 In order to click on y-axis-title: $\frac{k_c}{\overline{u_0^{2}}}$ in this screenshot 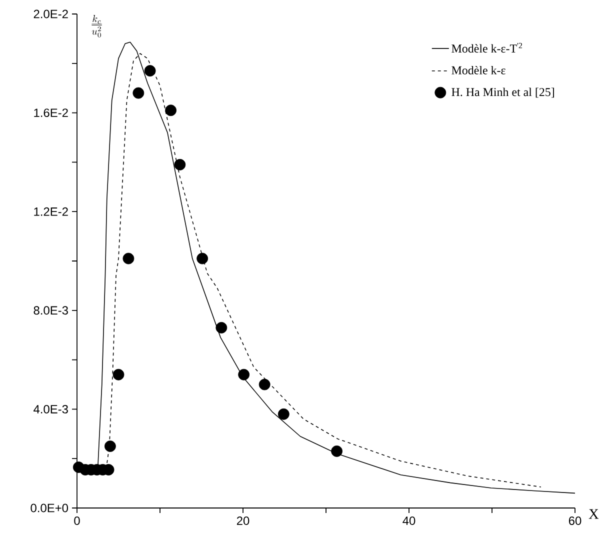, I will do `click(97, 26)`.